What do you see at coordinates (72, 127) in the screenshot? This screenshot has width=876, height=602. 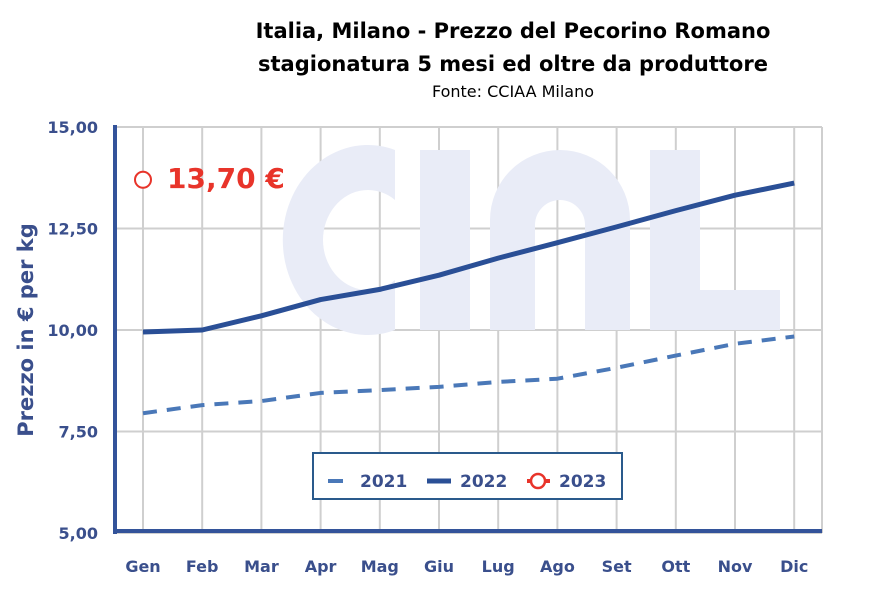 I see `y-tick-label: 15,00` at bounding box center [72, 127].